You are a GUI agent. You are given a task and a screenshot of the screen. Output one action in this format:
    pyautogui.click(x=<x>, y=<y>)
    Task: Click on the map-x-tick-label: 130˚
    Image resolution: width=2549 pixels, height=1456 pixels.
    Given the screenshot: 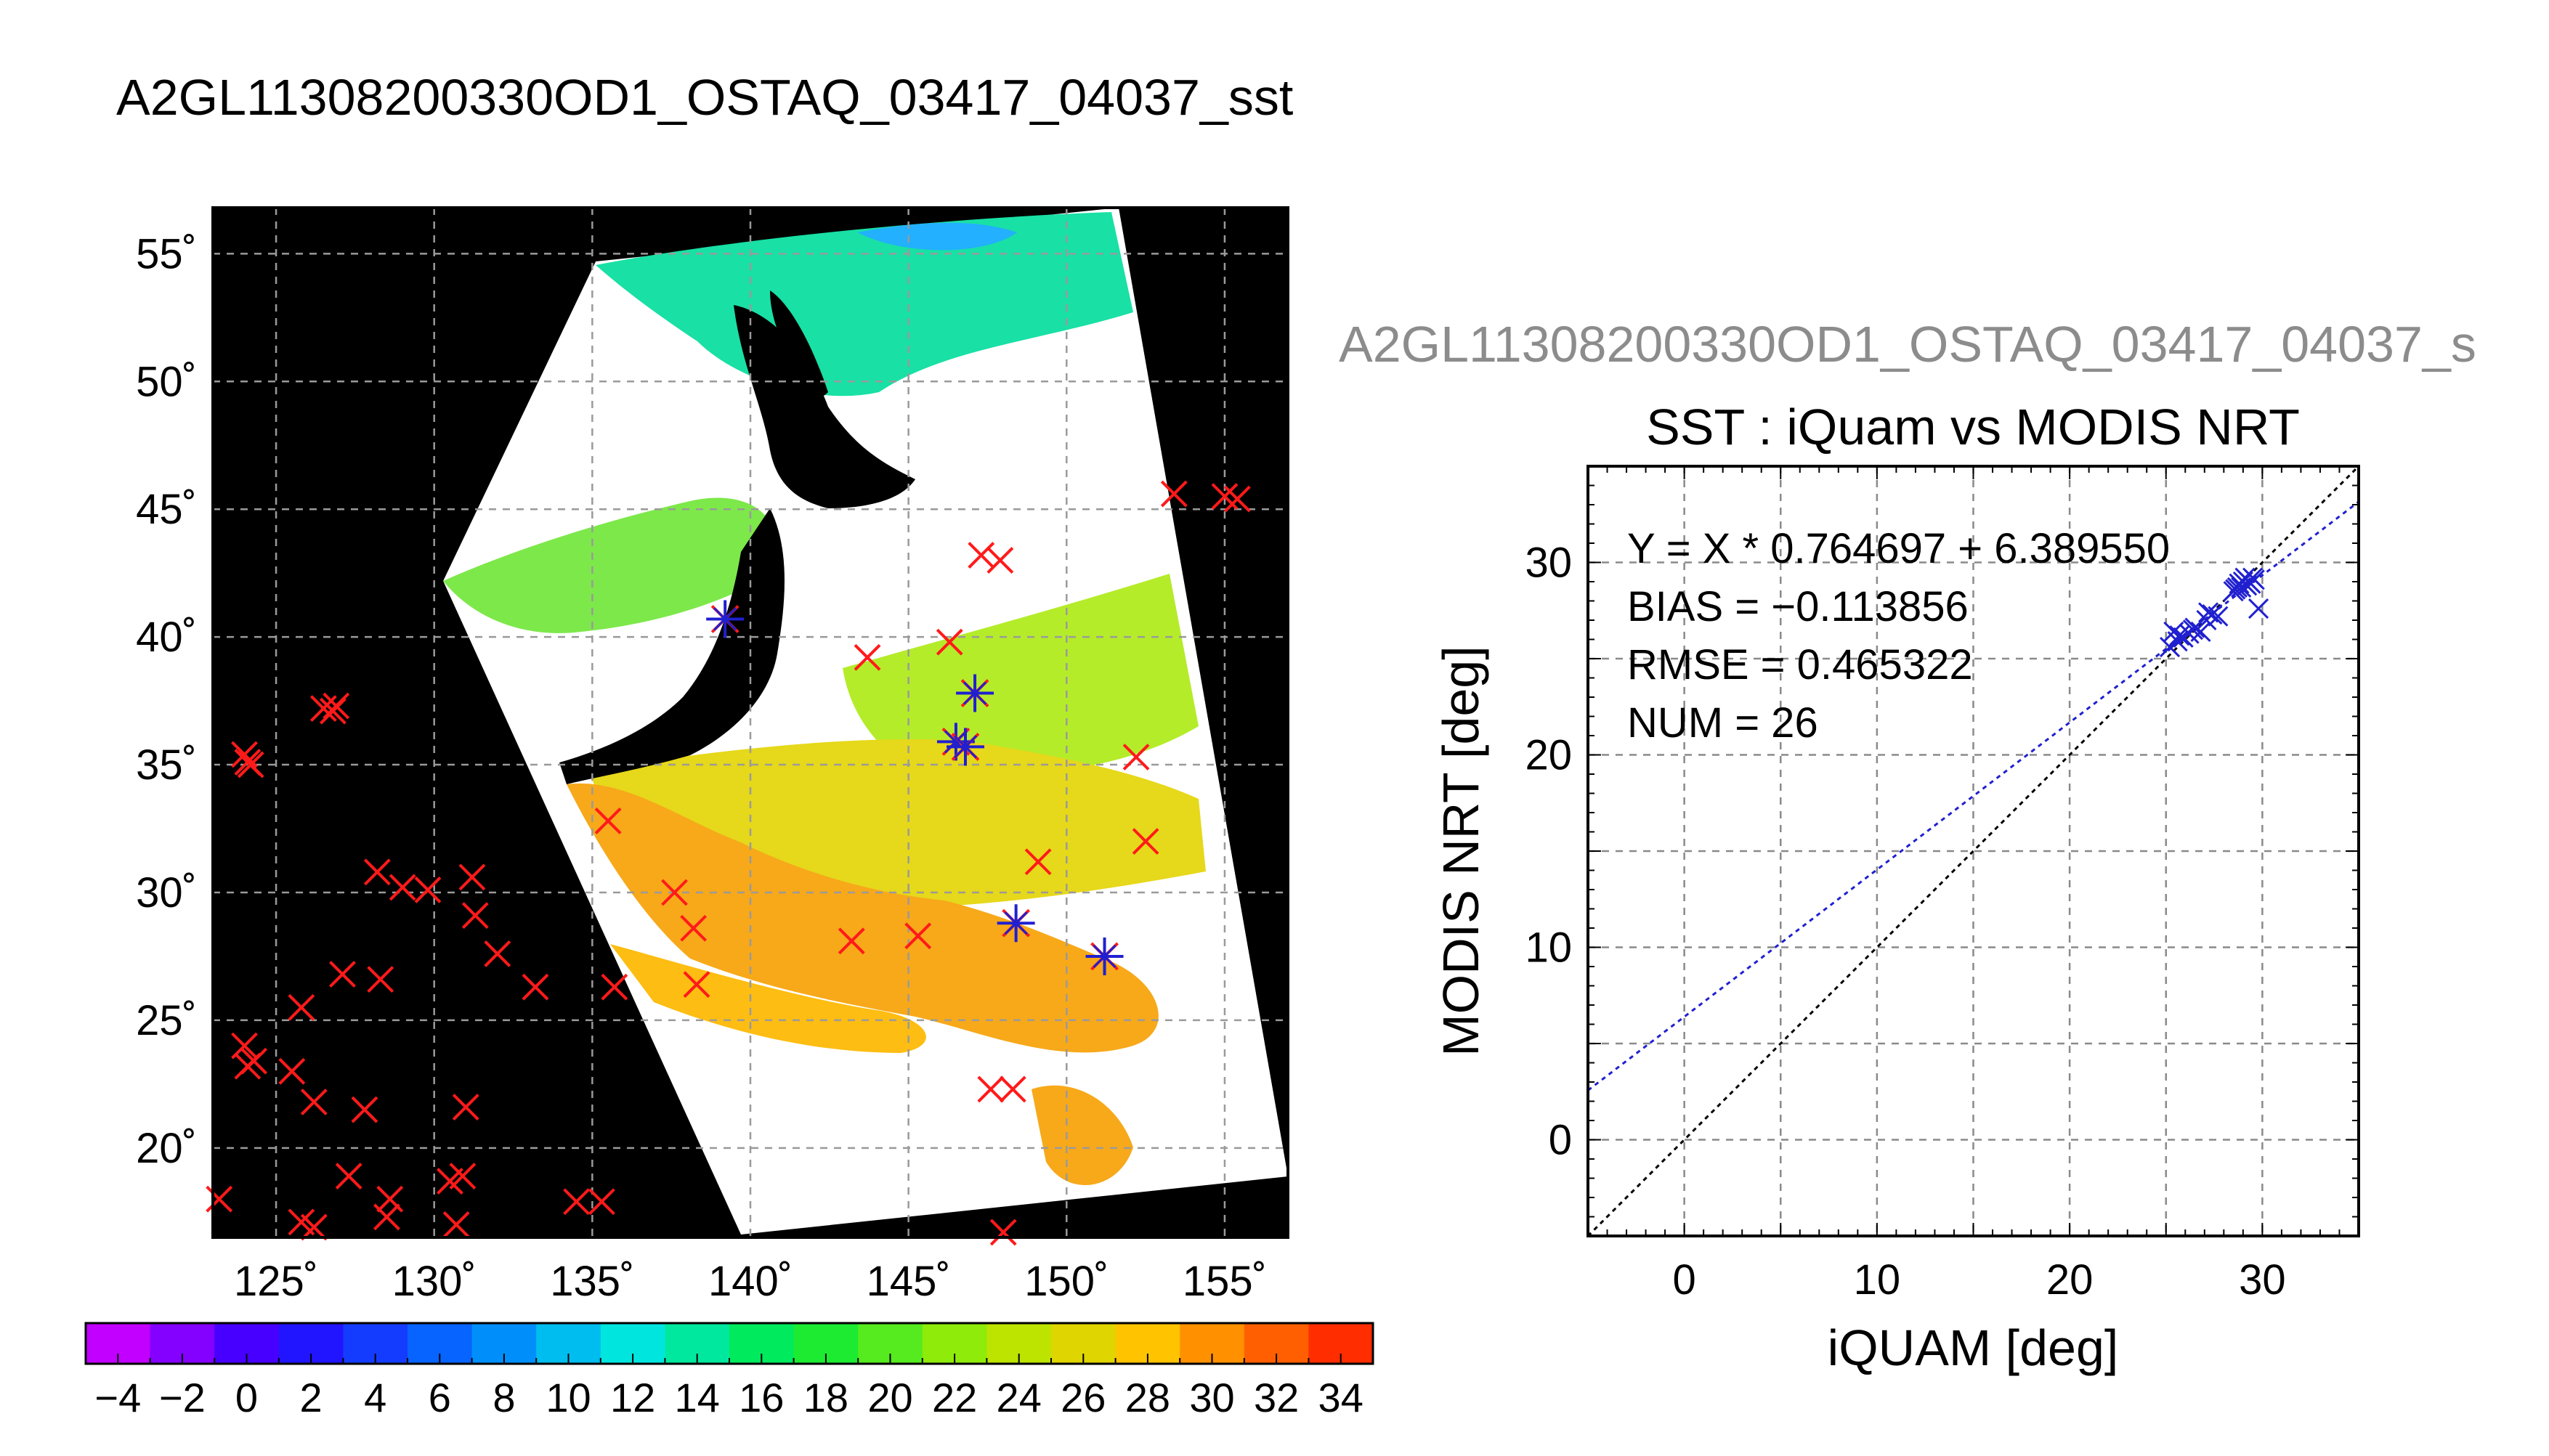 What is the action you would take?
    pyautogui.click(x=435, y=1281)
    